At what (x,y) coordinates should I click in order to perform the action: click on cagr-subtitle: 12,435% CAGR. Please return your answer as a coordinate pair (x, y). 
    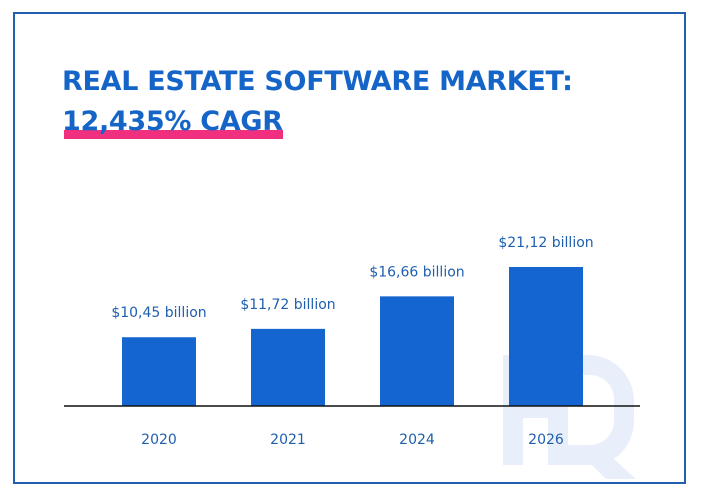
    Looking at the image, I should click on (172, 121).